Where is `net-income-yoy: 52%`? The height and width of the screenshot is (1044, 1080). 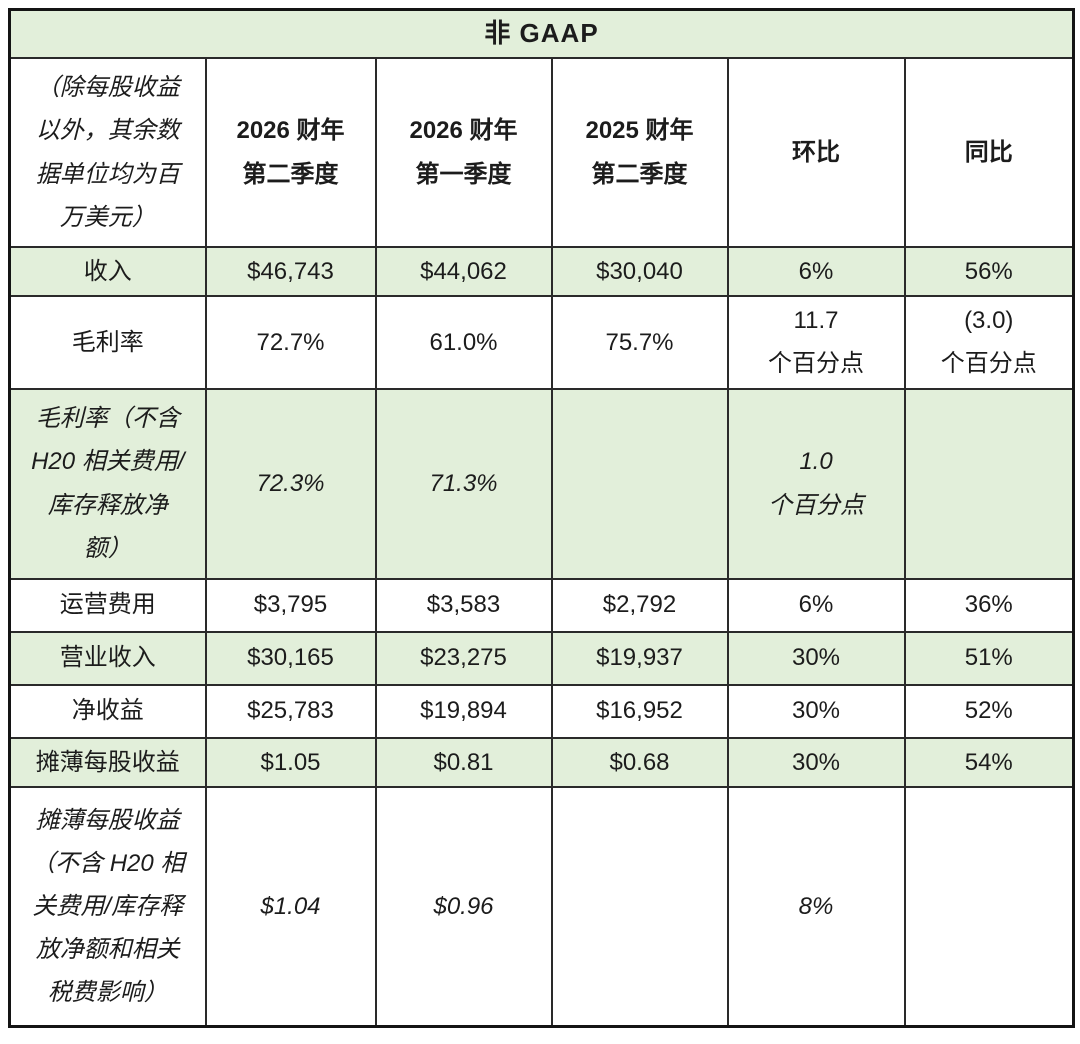
net-income-yoy: 52% is located at coordinates (989, 711).